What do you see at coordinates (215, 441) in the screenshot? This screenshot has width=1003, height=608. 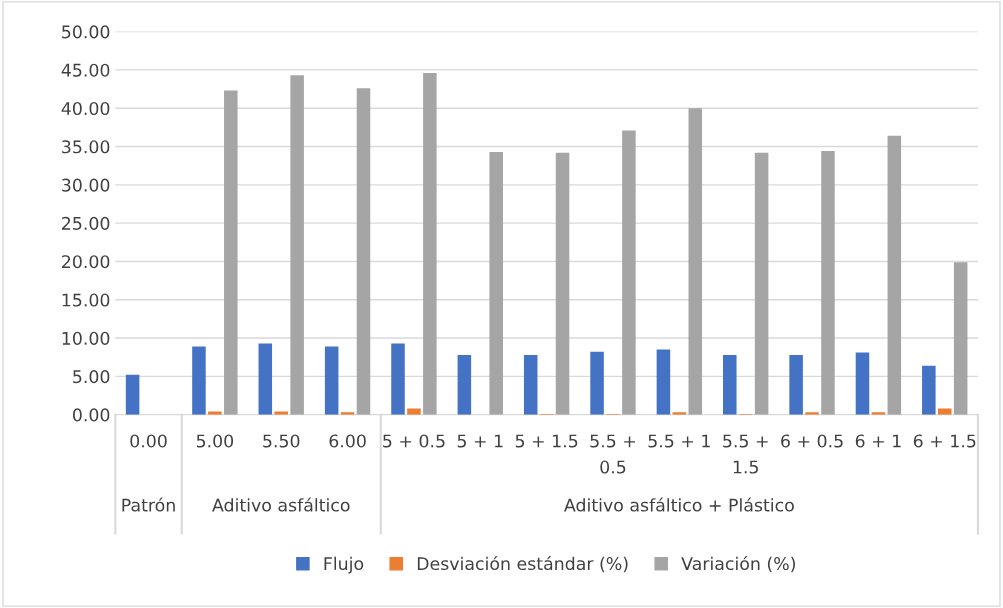 I see `x-tick-label: 5.00` at bounding box center [215, 441].